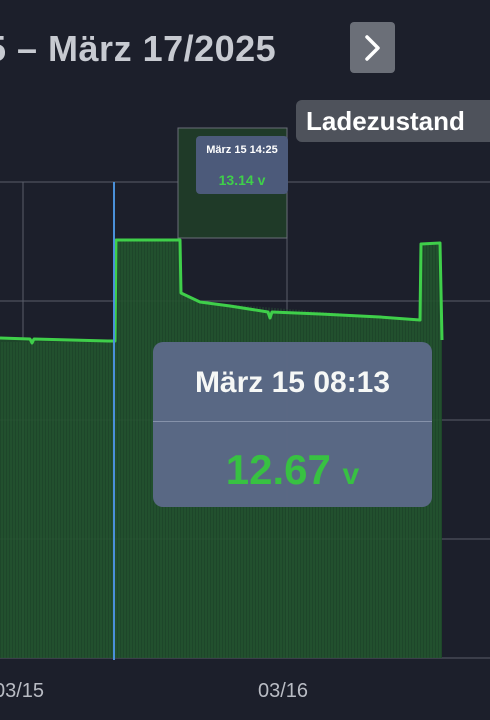 The height and width of the screenshot is (720, 490). I want to click on tooltip-value-wrap: 12.67 v, so click(292, 470).